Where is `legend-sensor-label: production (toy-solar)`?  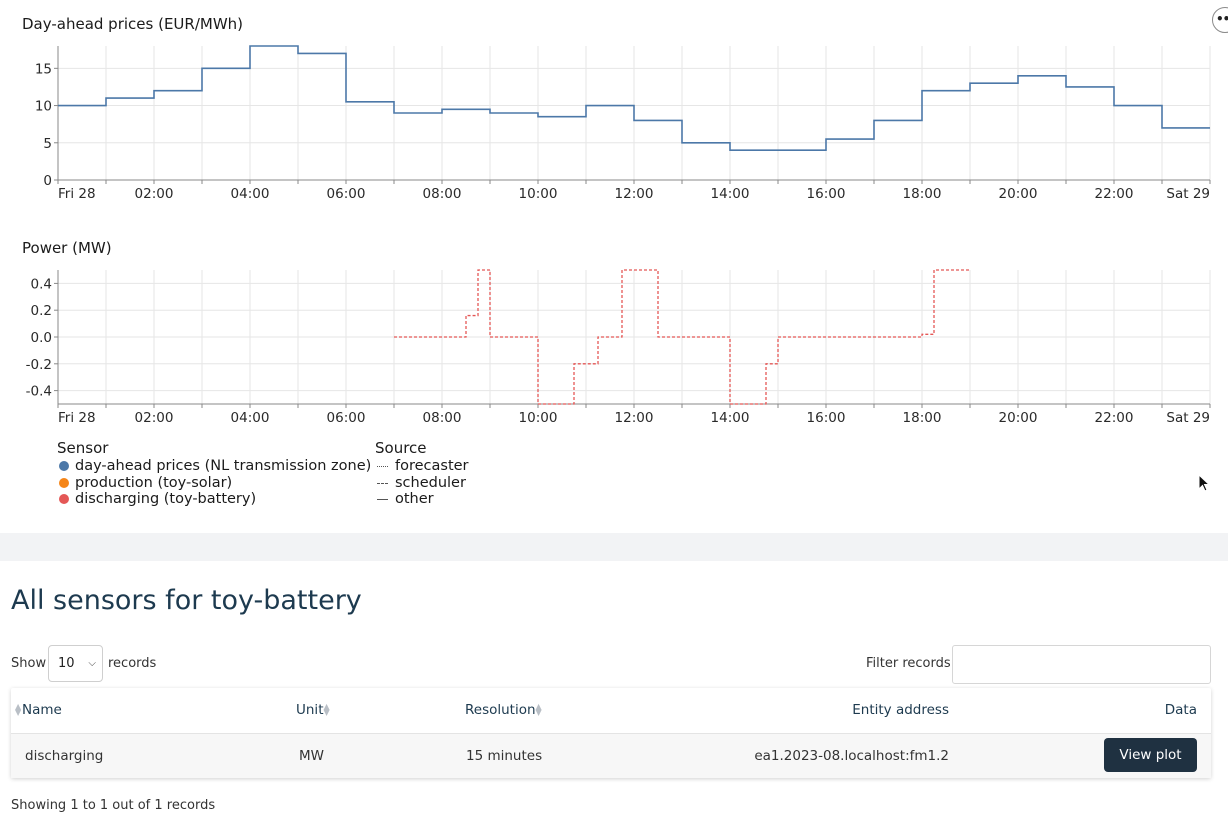
legend-sensor-label: production (toy-solar) is located at coordinates (154, 483).